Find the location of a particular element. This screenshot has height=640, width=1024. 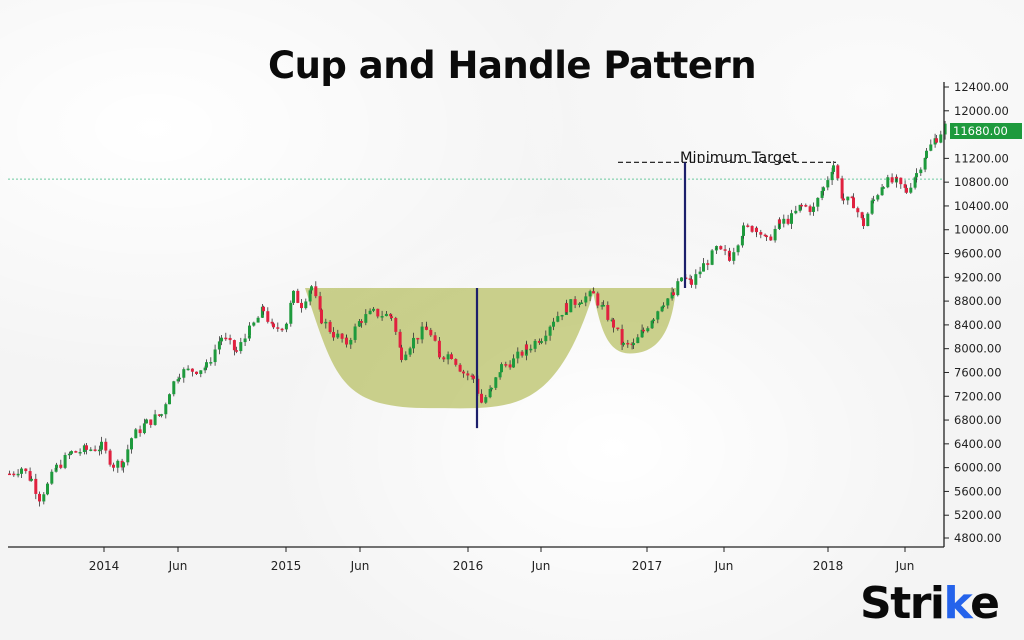

x-tick-label: 2018 is located at coordinates (828, 566).